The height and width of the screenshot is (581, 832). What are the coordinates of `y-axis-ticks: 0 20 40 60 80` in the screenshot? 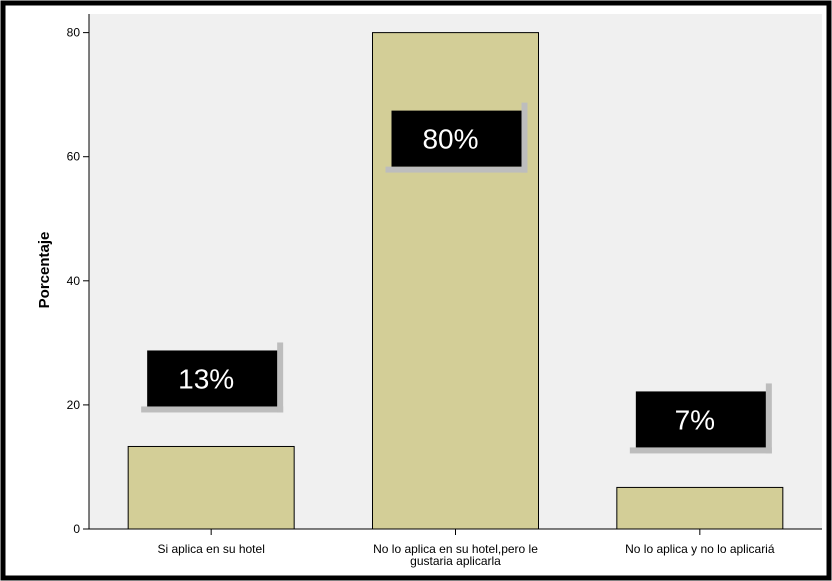 It's located at (78, 281).